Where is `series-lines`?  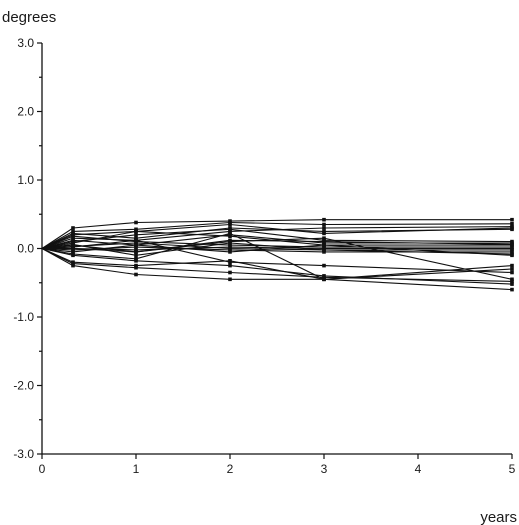 series-lines is located at coordinates (277, 254).